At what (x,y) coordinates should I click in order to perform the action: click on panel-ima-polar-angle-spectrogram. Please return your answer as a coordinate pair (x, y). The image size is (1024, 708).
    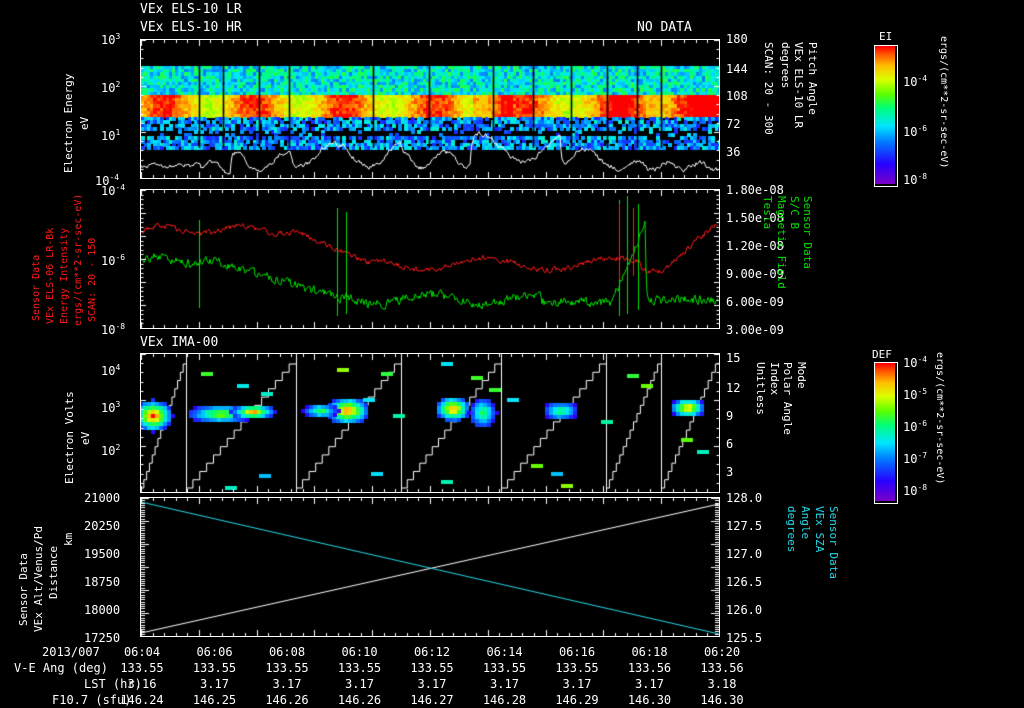
    Looking at the image, I should click on (430, 423).